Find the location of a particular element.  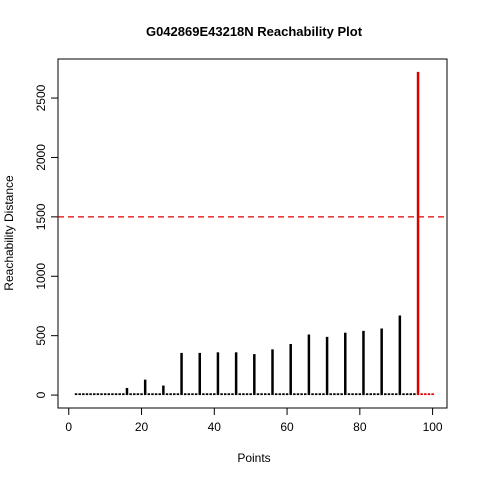

y-tick-label: 2000 is located at coordinates (41, 157).